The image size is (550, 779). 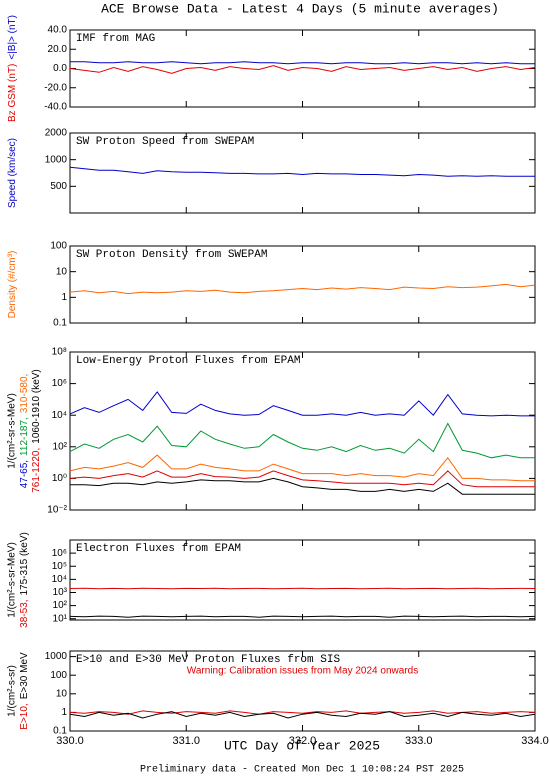 I want to click on y-tick-label: 10⁵, so click(x=59, y=566).